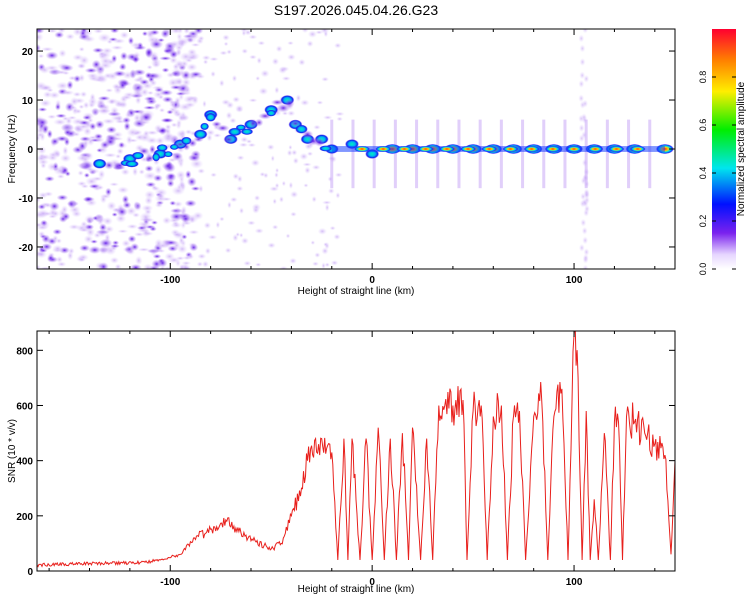  Describe the element at coordinates (356, 589) in the screenshot. I see `snr-x-label: Height of straight line (km)` at that location.